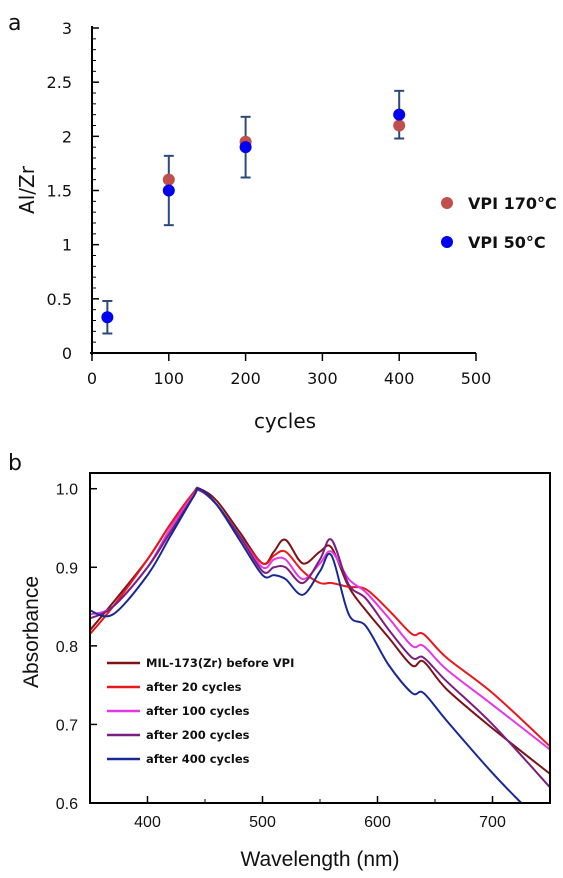 This screenshot has height=878, width=563. I want to click on x-tick-label: 0, so click(92, 378).